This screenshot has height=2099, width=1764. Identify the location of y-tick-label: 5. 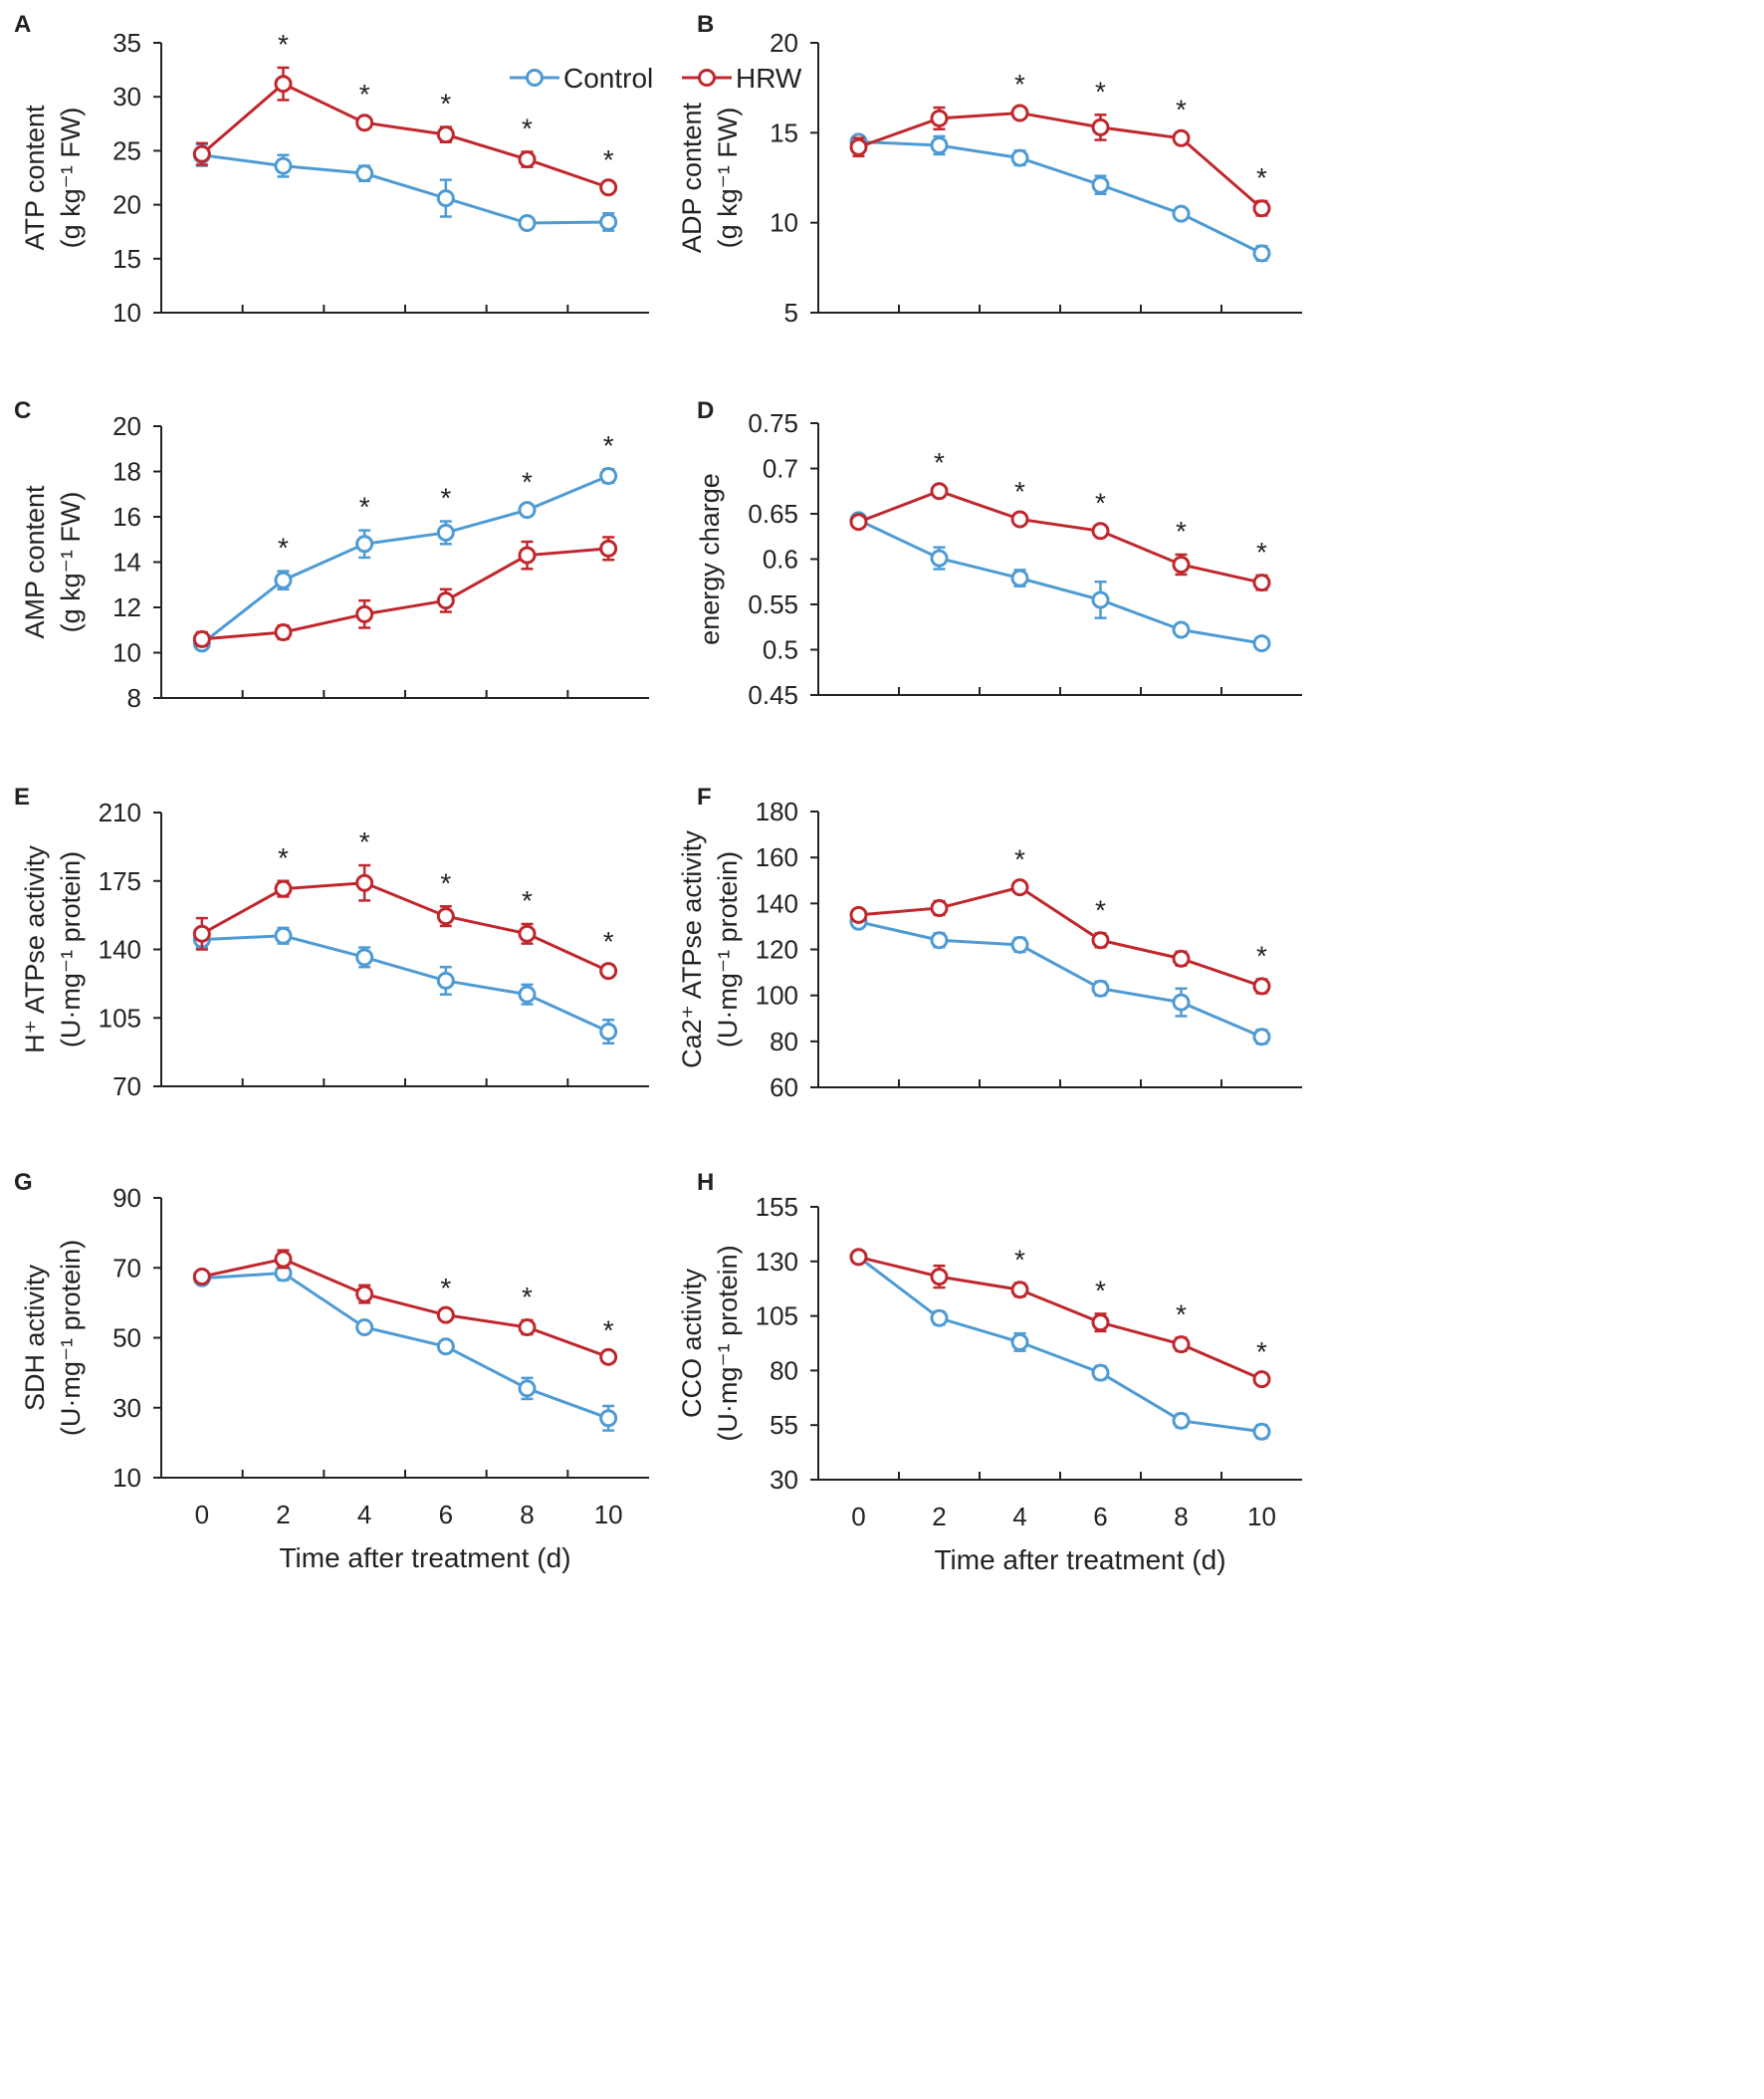
(791, 313).